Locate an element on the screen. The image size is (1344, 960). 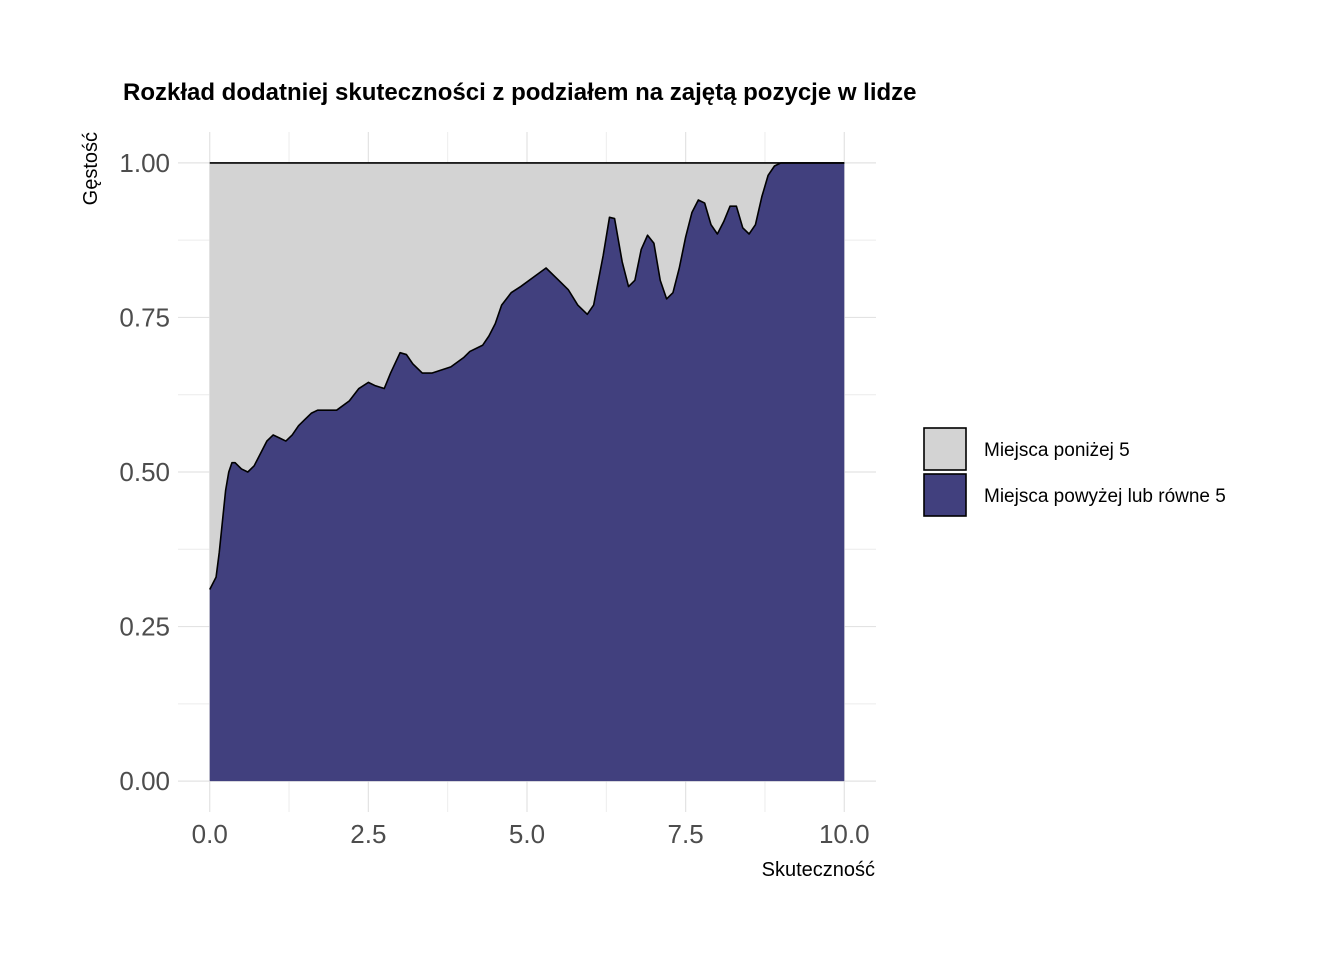
x-tick-label: 7.5 is located at coordinates (686, 834).